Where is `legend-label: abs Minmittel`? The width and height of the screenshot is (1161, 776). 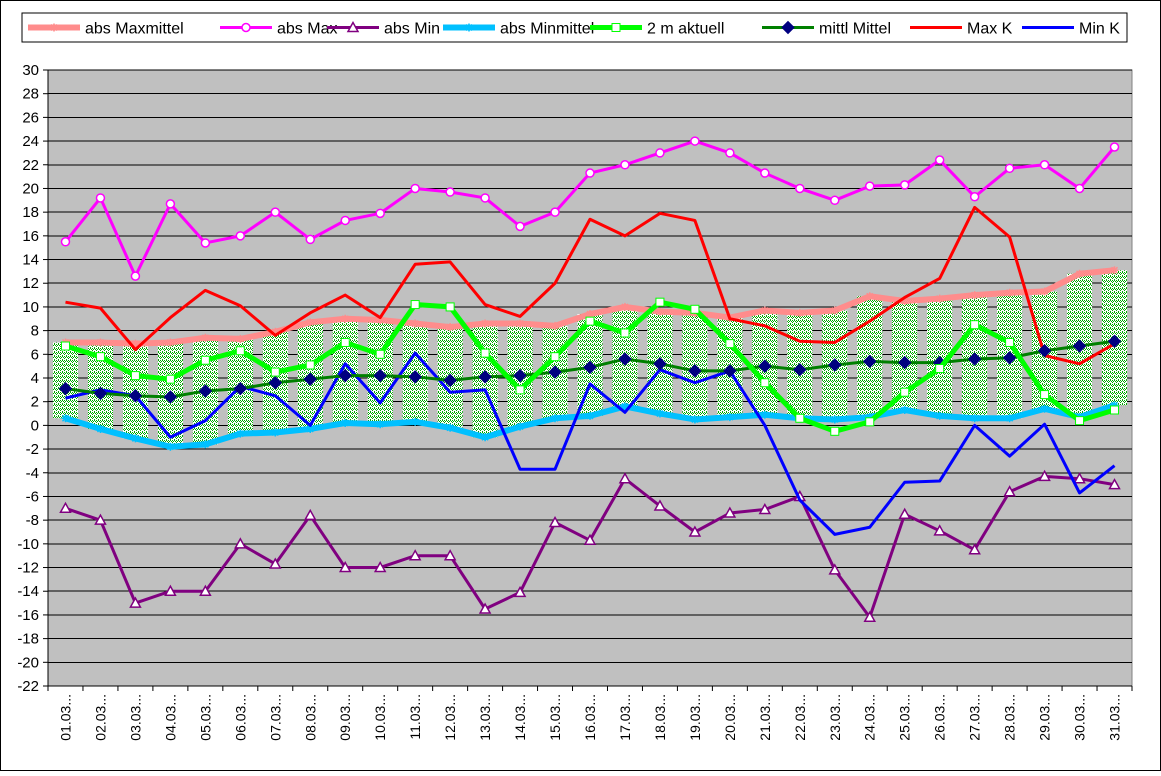 legend-label: abs Minmittel is located at coordinates (547, 29).